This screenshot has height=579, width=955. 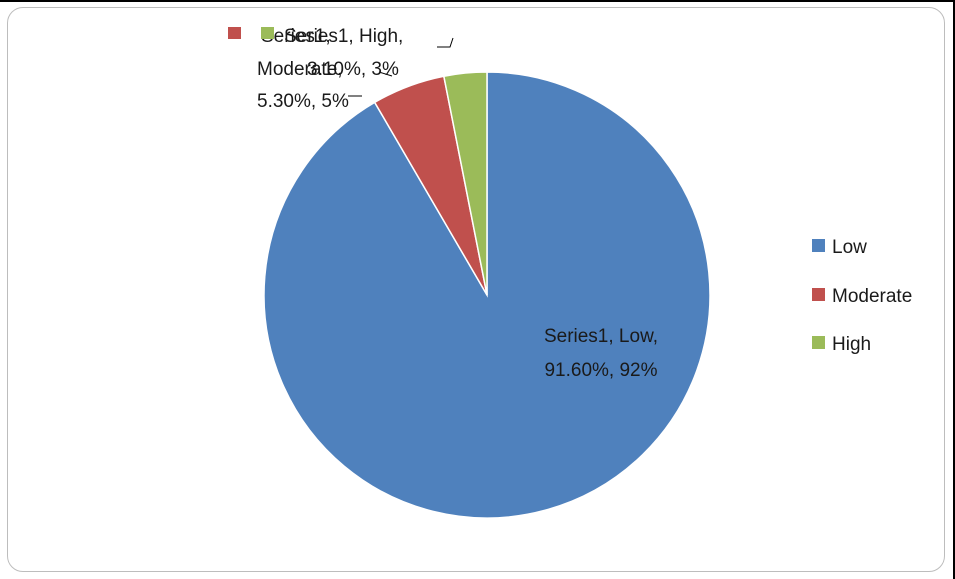 I want to click on top-border-line, so click(x=477, y=1).